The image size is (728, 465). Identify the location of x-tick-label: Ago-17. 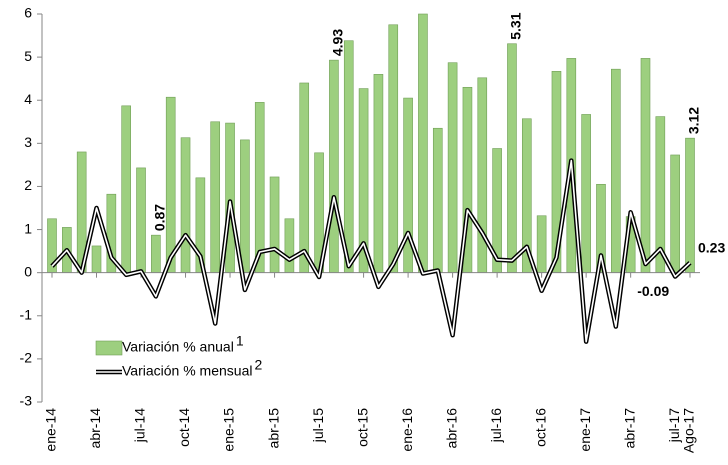
(689, 430).